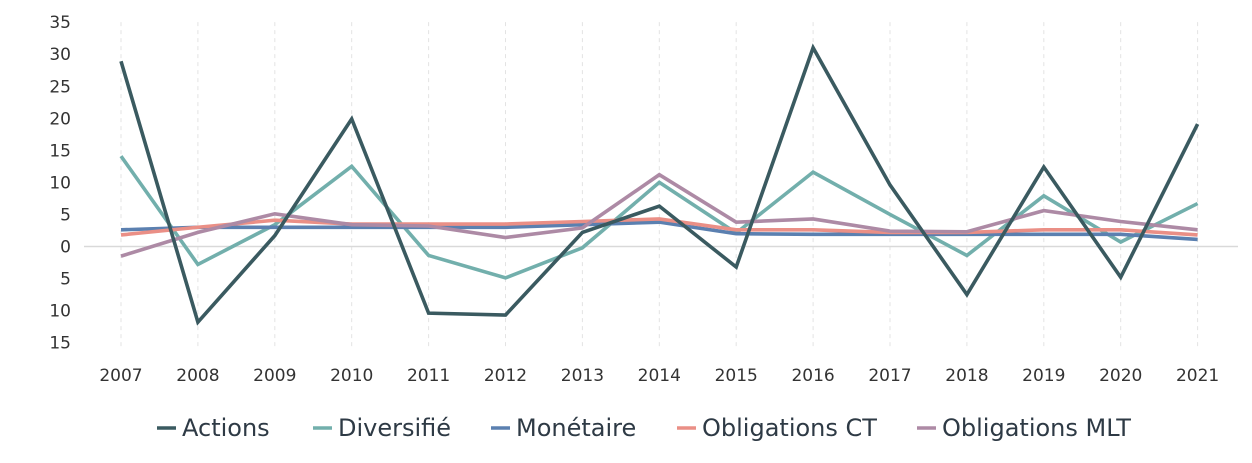 This screenshot has height=463, width=1252. Describe the element at coordinates (274, 376) in the screenshot. I see `x-tick-label-2009: 2009` at that location.